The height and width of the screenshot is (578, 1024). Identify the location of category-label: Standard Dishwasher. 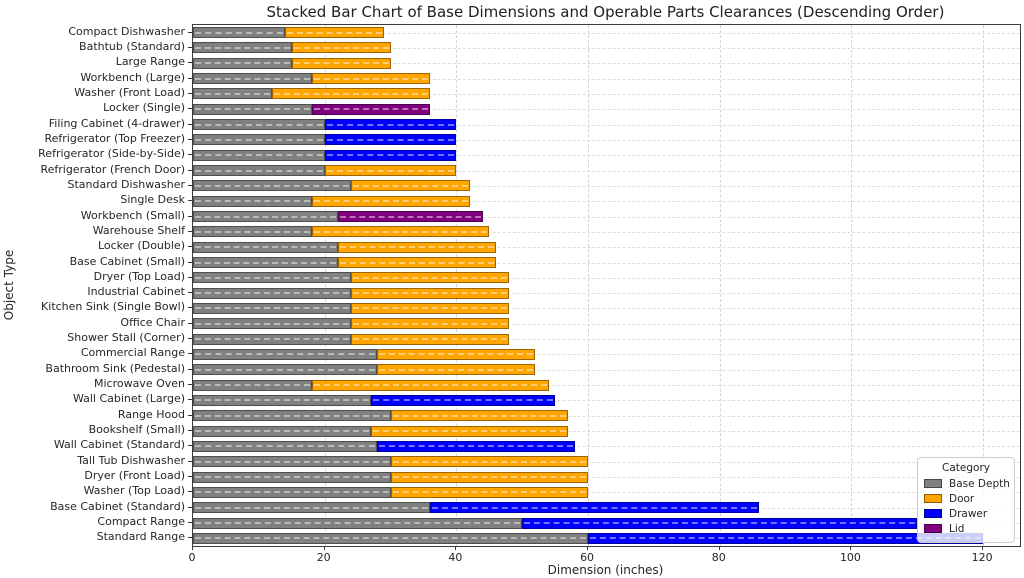
(126, 184).